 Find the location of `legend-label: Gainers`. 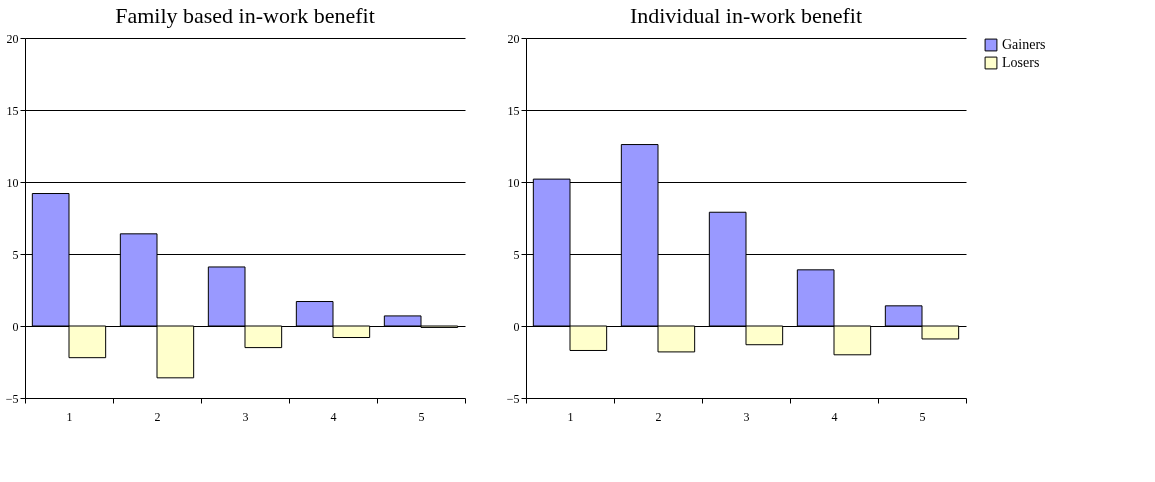

legend-label: Gainers is located at coordinates (1024, 44).